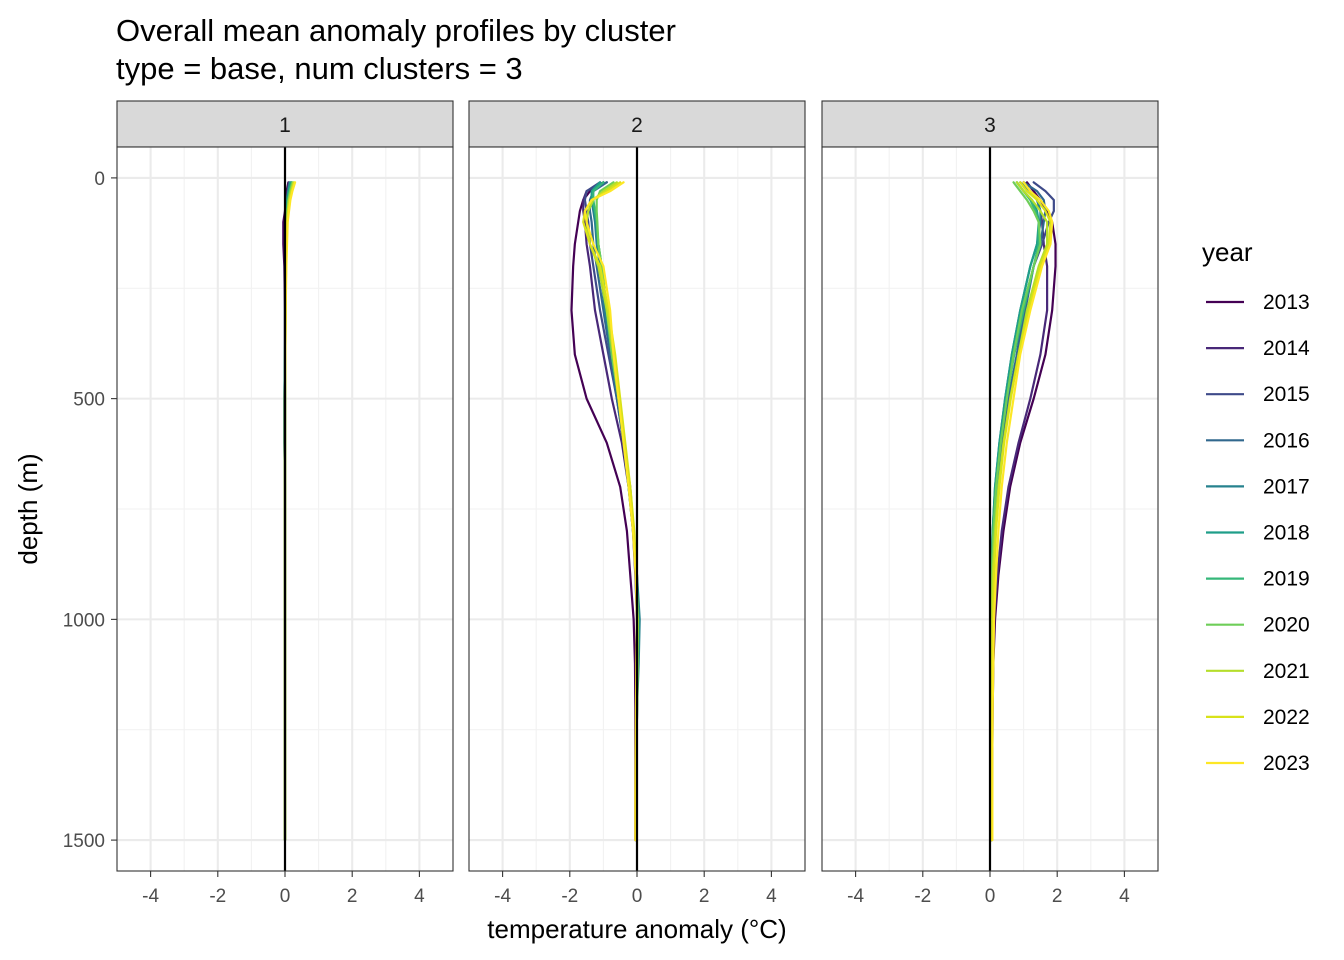  I want to click on legend-label: 2015, so click(1286, 394).